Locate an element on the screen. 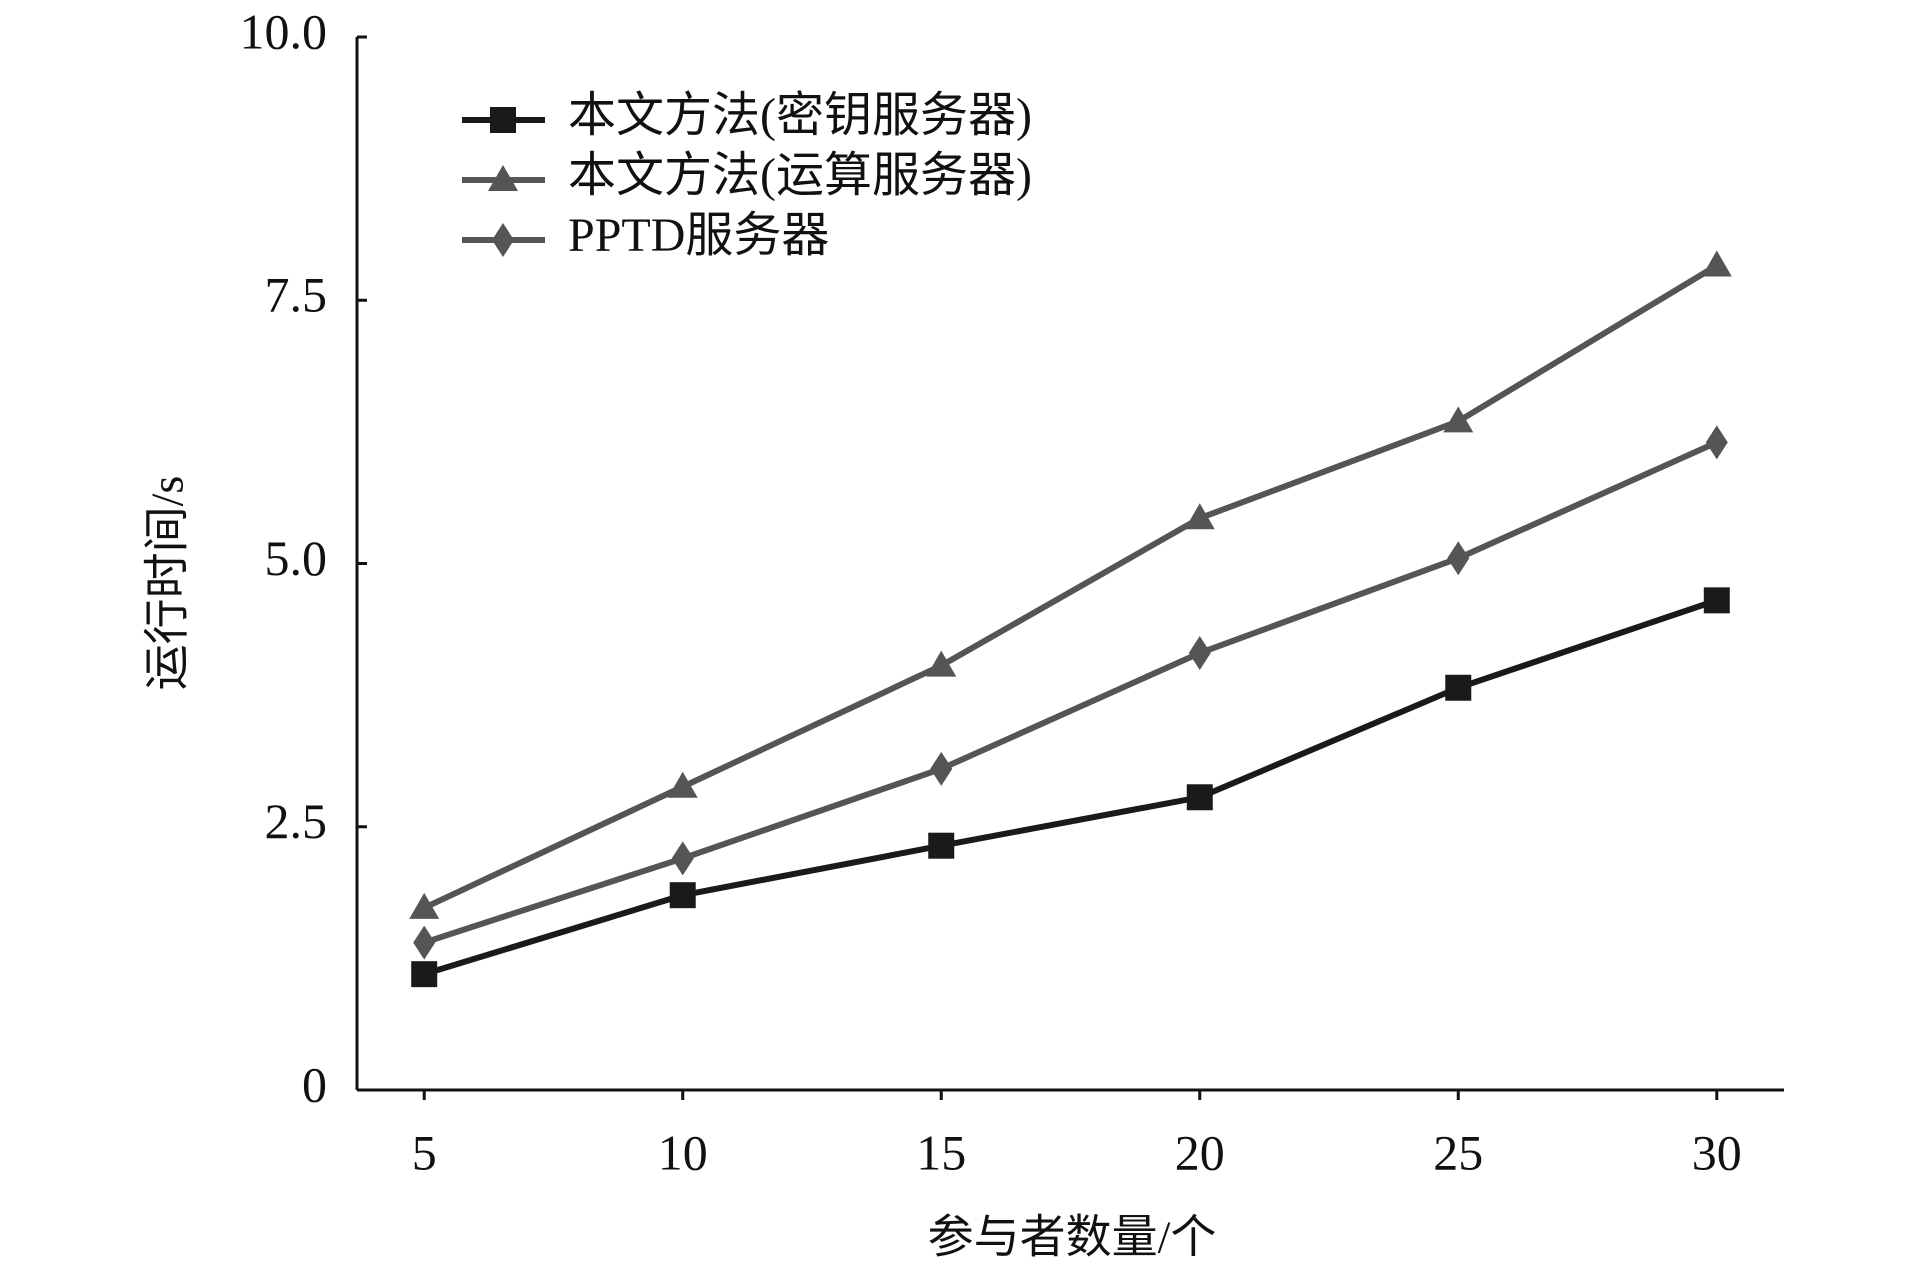  y-axis-title: 运行时间/s is located at coordinates (167, 583).